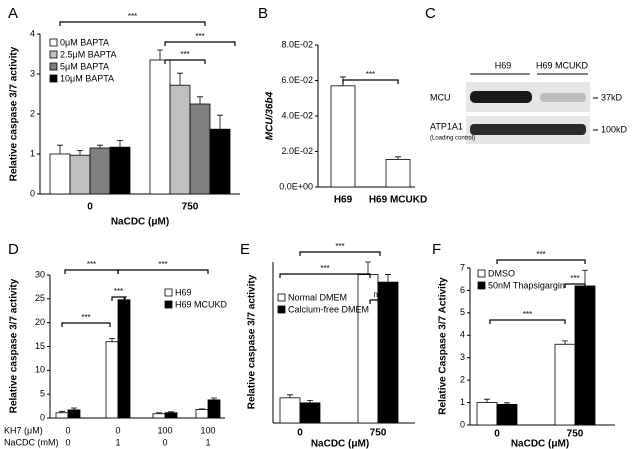 This screenshot has height=449, width=635. What do you see at coordinates (430, 13) in the screenshot?
I see `panel-letter: C` at bounding box center [430, 13].